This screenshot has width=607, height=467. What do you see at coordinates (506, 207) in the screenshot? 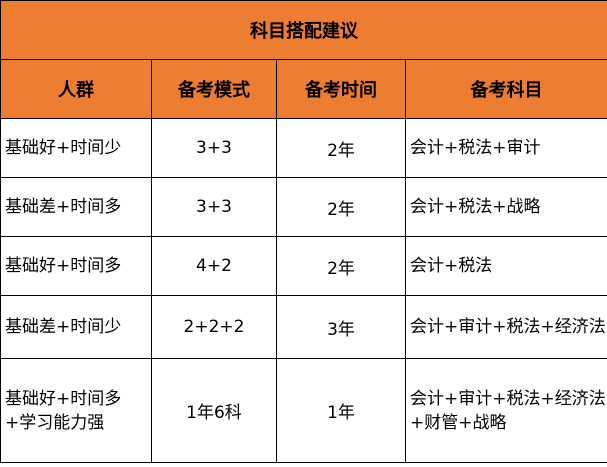
I see `cell-subjects: 会计+税法+战略` at bounding box center [506, 207].